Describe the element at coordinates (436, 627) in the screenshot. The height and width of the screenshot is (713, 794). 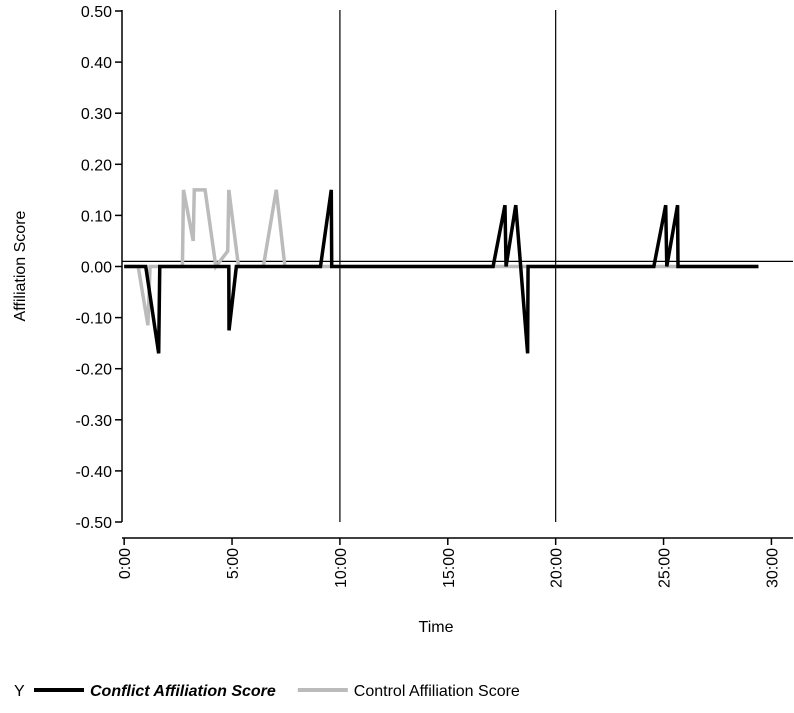
I see `x-axis-label: Time` at that location.